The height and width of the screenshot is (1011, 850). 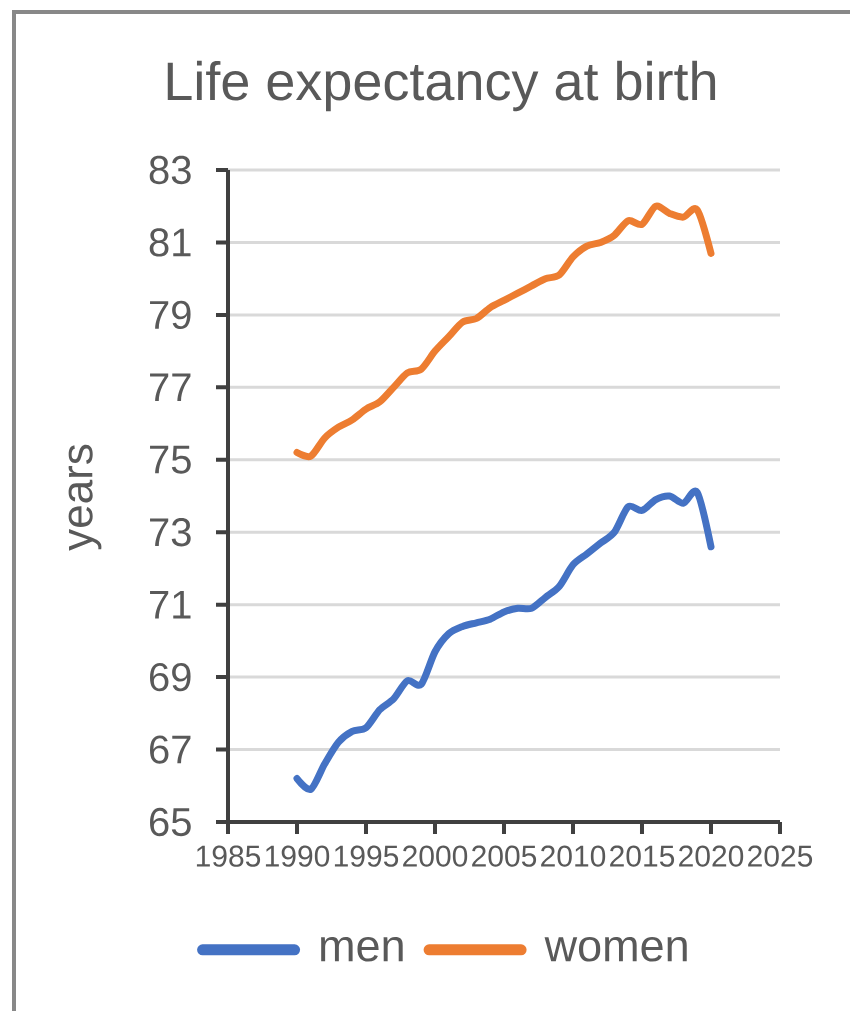 What do you see at coordinates (85, 497) in the screenshot?
I see `y-axis-title: years` at bounding box center [85, 497].